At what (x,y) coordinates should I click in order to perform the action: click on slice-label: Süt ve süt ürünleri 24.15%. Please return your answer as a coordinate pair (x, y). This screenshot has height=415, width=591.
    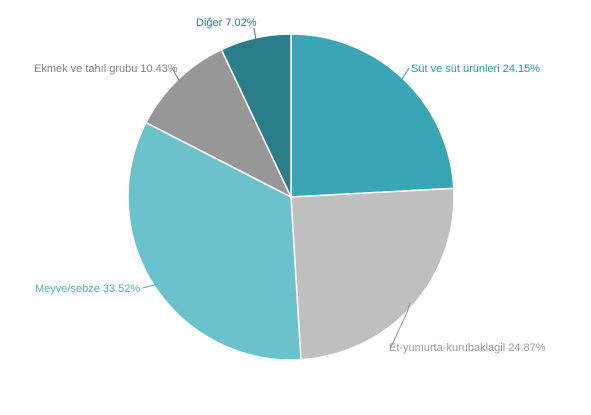
    Looking at the image, I should click on (475, 69).